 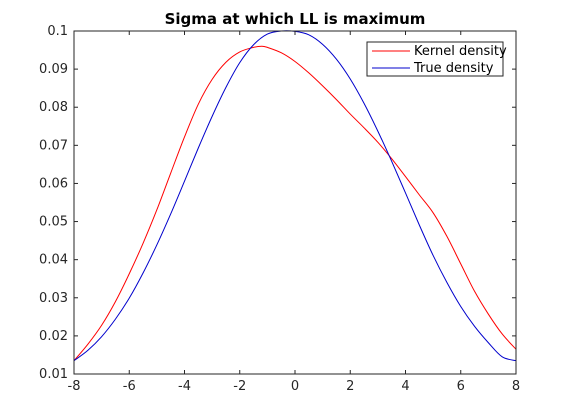 What do you see at coordinates (57, 31) in the screenshot?
I see `y-tick-label: 0.1` at bounding box center [57, 31].